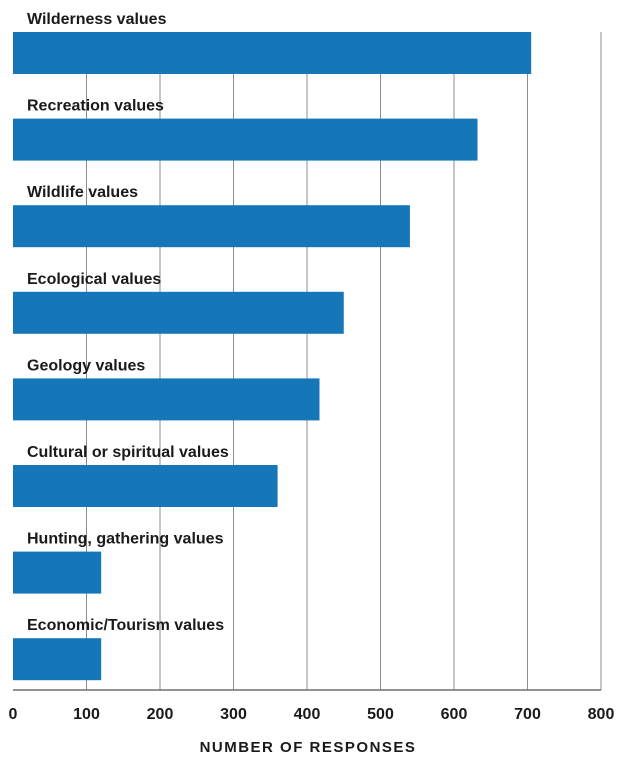 The image size is (643, 757). What do you see at coordinates (86, 365) in the screenshot?
I see `category-label: Geology values` at bounding box center [86, 365].